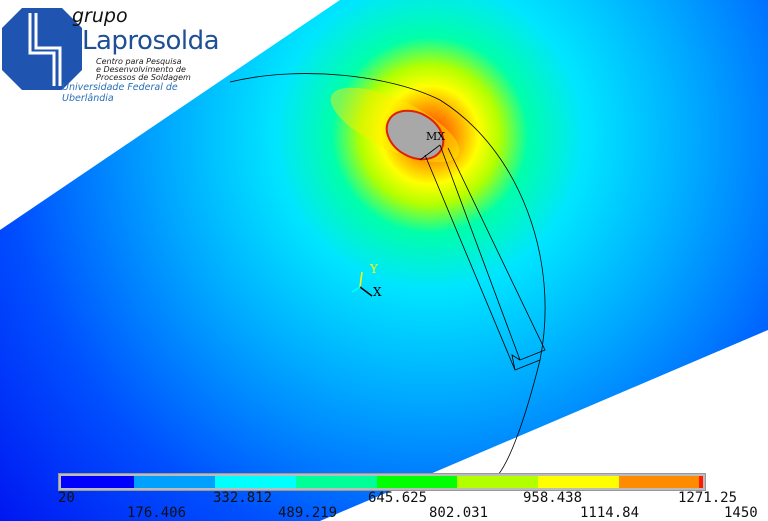 The image size is (768, 521). I want to click on max-marker: MX, so click(436, 136).